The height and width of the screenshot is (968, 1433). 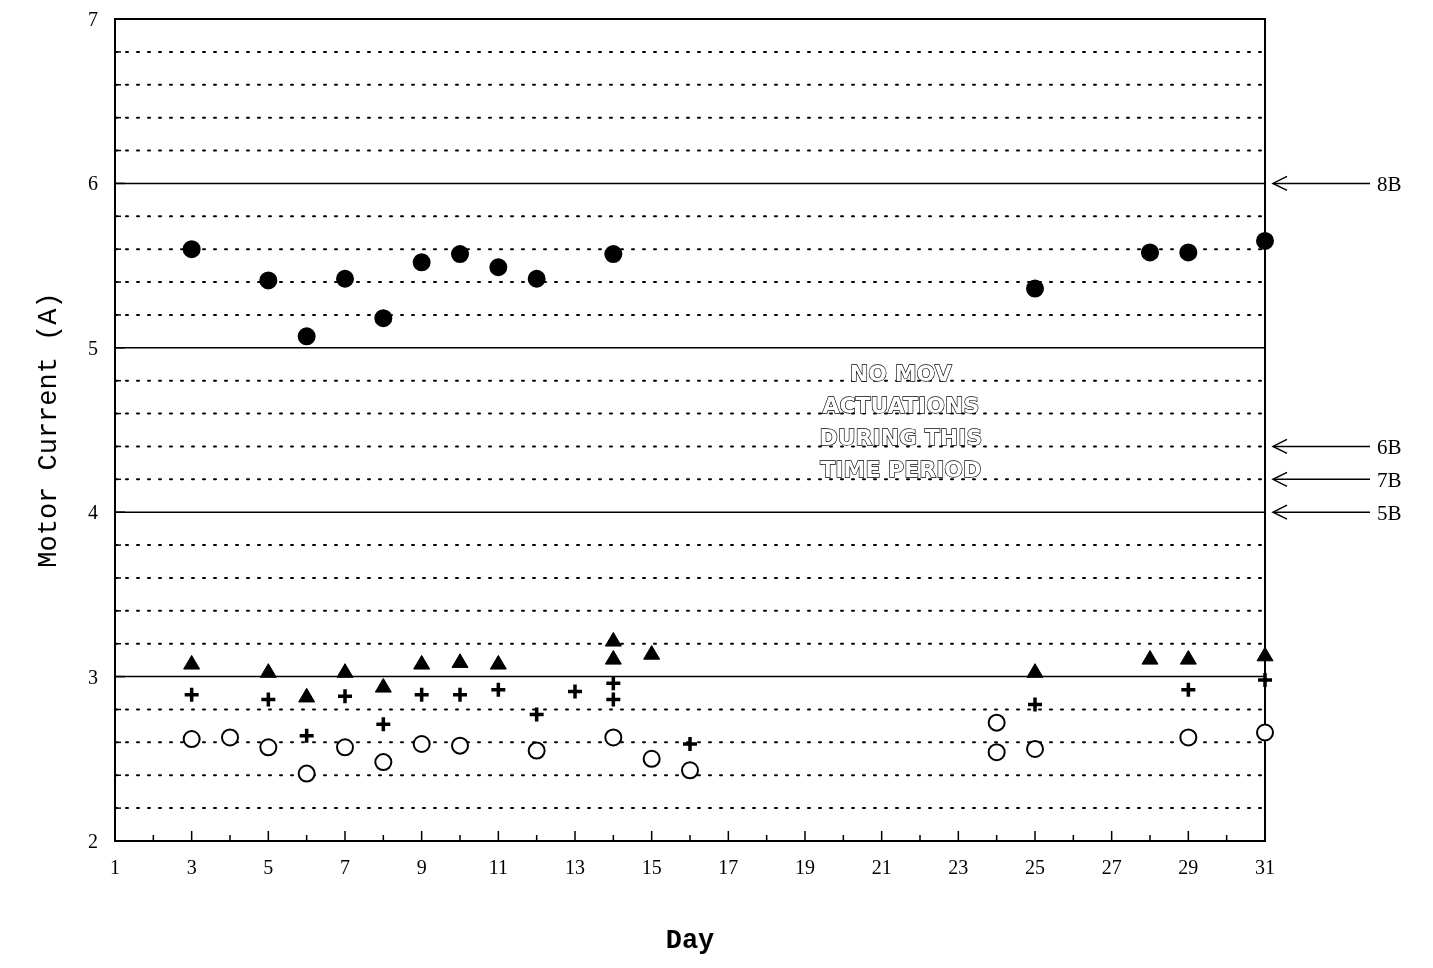 I want to click on y-tick-label: 3, so click(x=93, y=676).